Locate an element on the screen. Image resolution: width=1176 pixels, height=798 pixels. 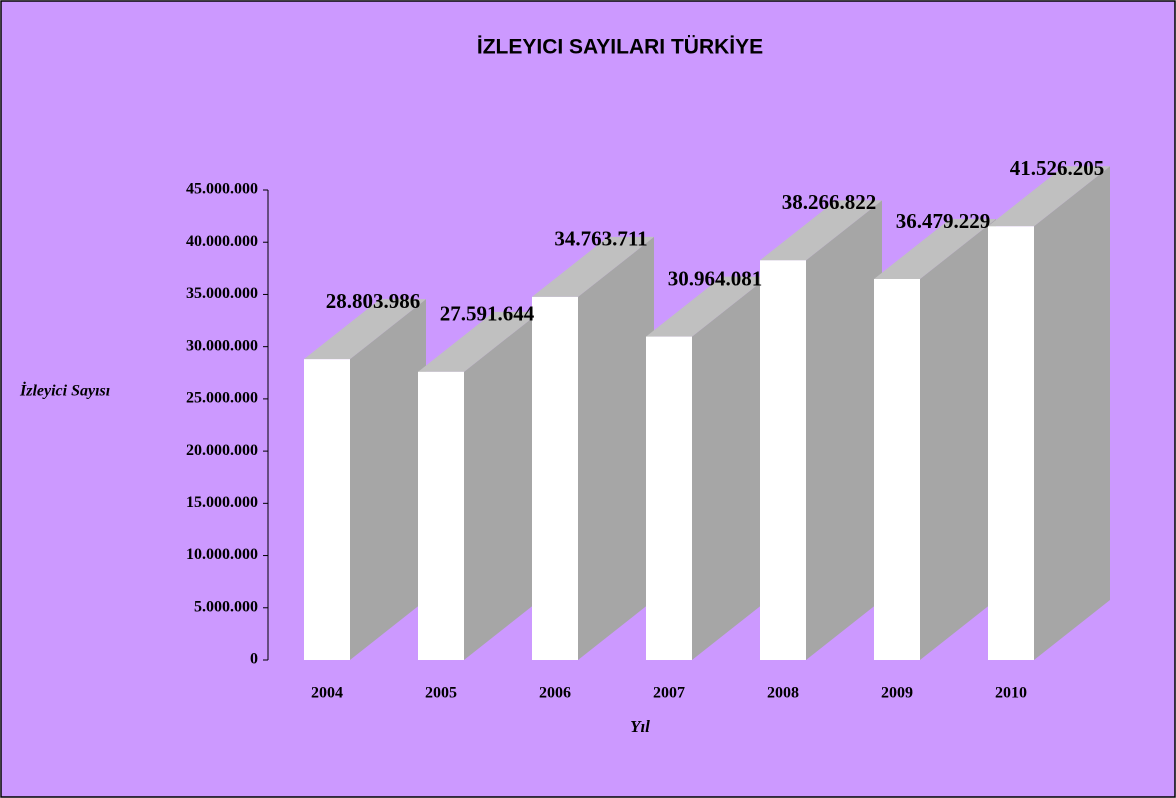
value-label: 36.479.229 is located at coordinates (943, 221).